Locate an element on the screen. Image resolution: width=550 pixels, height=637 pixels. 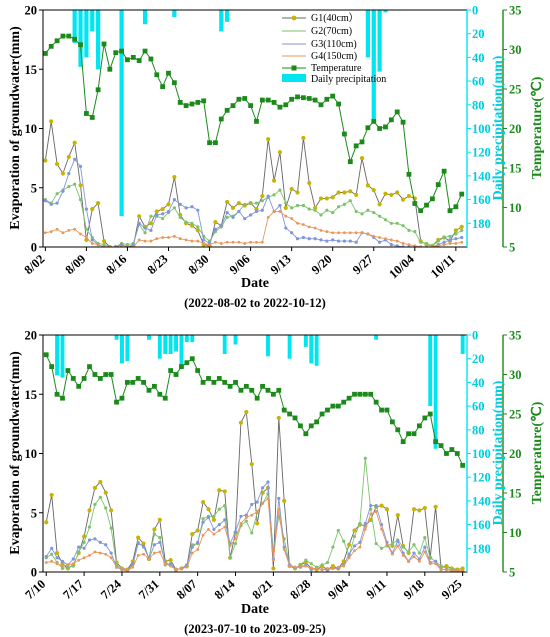
y-tick-label-precip: 120 is located at coordinates (481, 478).